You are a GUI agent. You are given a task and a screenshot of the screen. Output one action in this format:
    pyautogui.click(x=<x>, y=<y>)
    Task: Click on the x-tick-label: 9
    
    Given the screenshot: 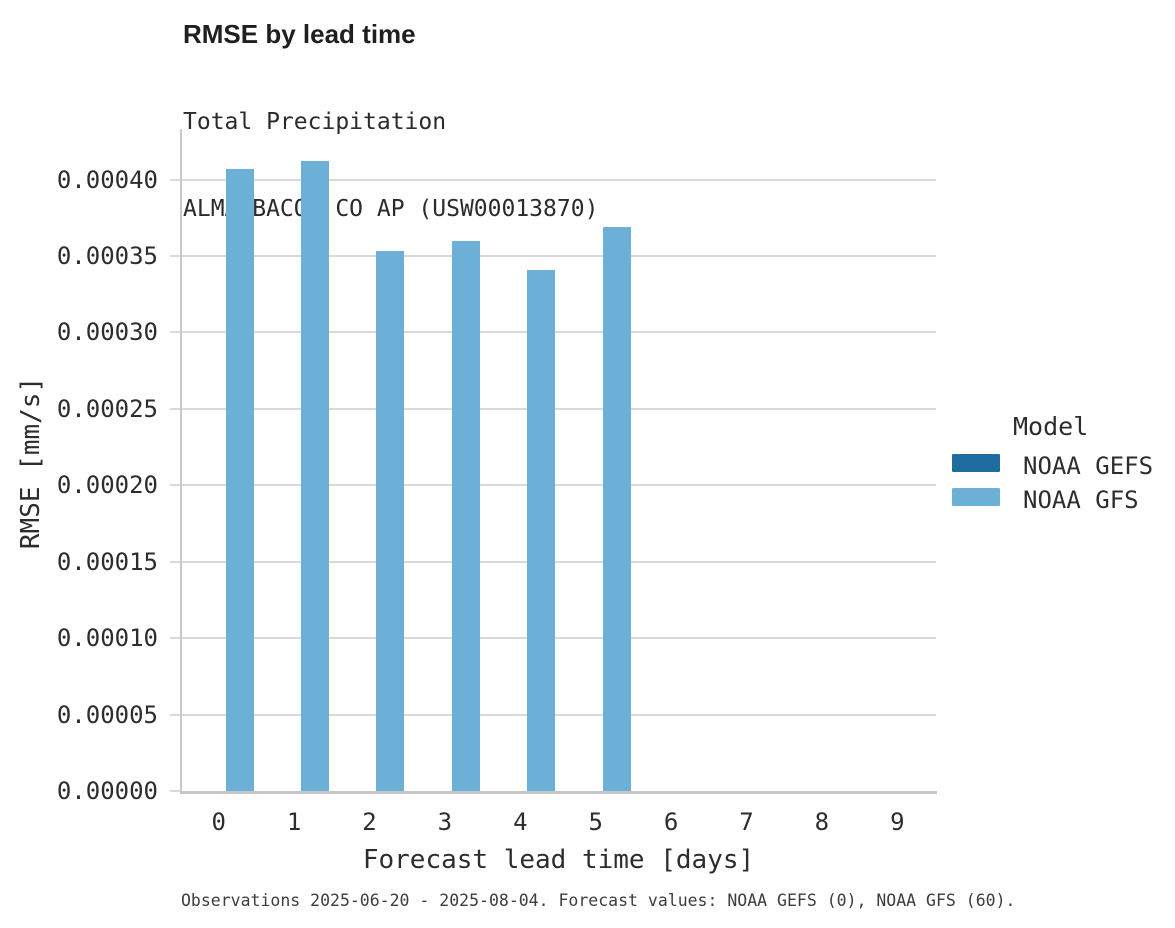 What is the action you would take?
    pyautogui.click(x=897, y=822)
    